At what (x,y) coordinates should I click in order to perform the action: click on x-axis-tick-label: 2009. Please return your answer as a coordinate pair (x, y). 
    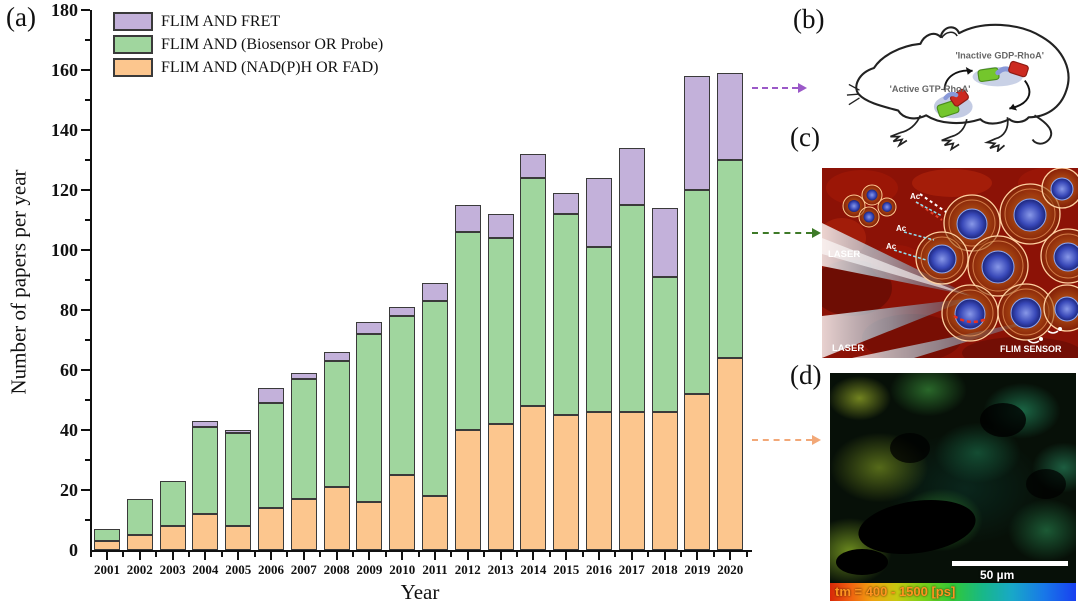
    Looking at the image, I should click on (369, 569).